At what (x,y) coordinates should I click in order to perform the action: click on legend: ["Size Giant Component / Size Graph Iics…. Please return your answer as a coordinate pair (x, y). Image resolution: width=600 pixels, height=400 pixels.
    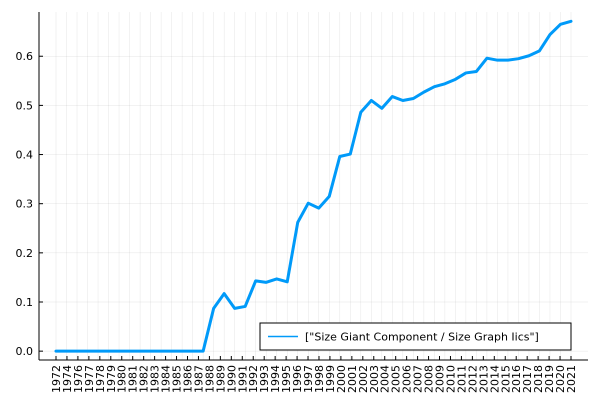
    Looking at the image, I should click on (415, 336).